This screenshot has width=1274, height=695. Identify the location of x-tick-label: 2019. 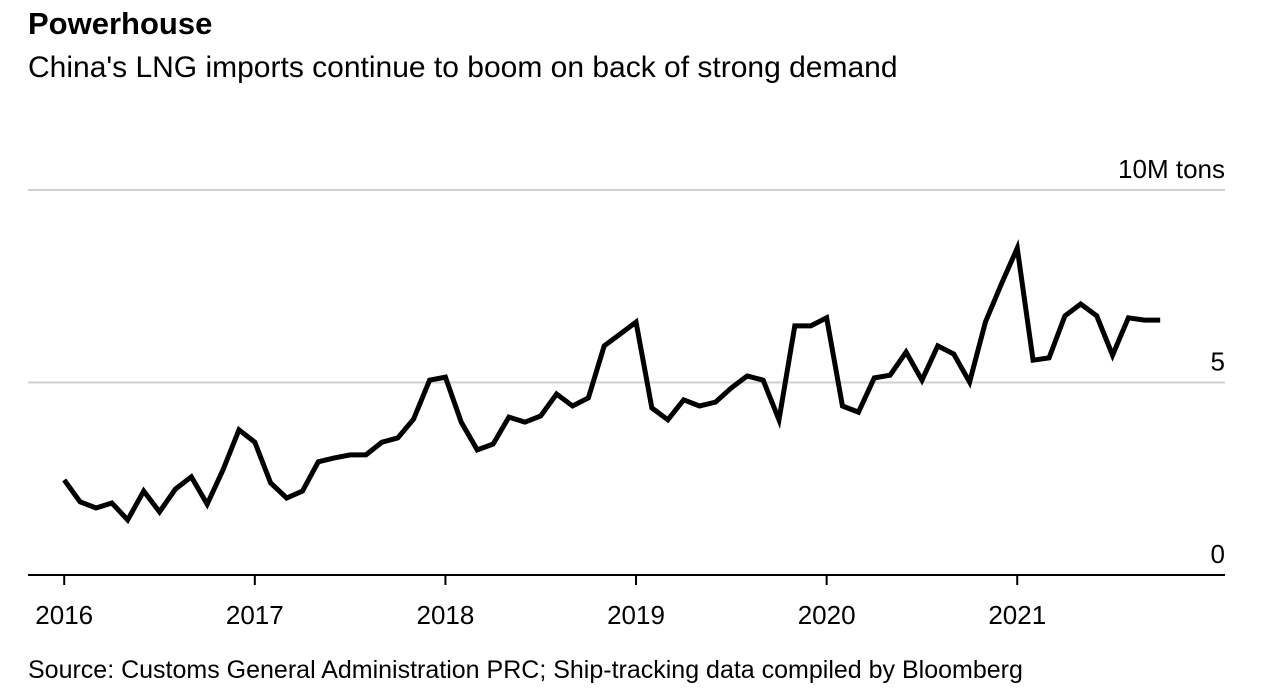
(636, 615).